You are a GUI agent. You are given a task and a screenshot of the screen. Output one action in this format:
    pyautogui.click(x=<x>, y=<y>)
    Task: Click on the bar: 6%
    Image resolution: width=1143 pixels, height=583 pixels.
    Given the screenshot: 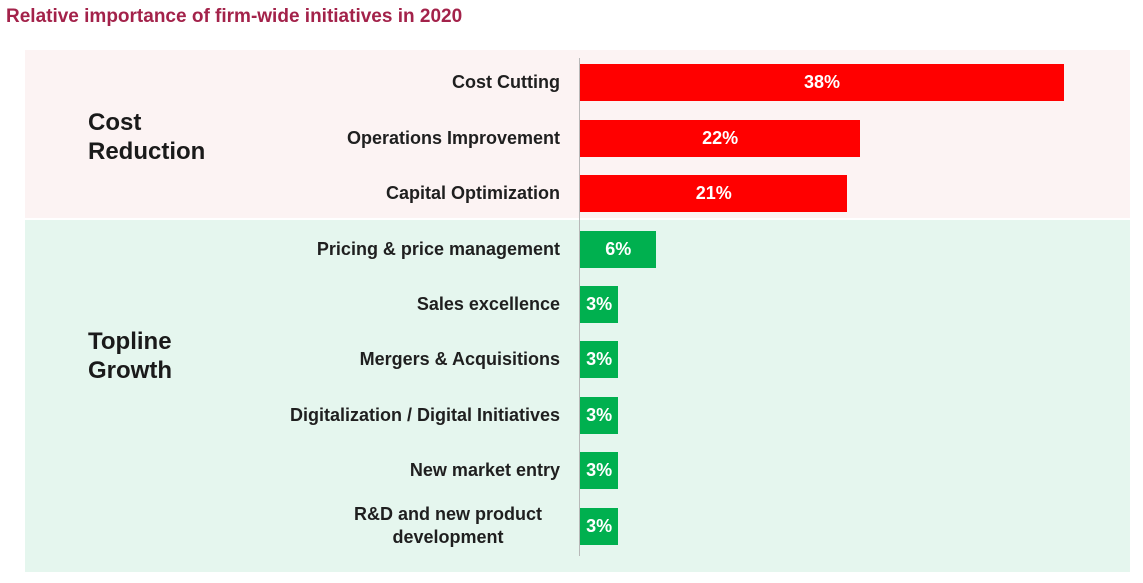 What is the action you would take?
    pyautogui.click(x=618, y=249)
    